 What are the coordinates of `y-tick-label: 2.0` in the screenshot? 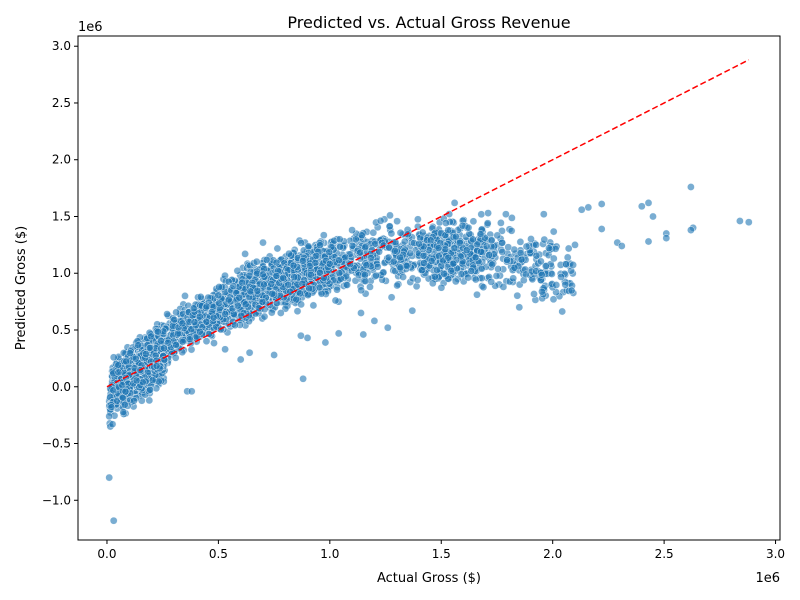 It's located at (61, 160).